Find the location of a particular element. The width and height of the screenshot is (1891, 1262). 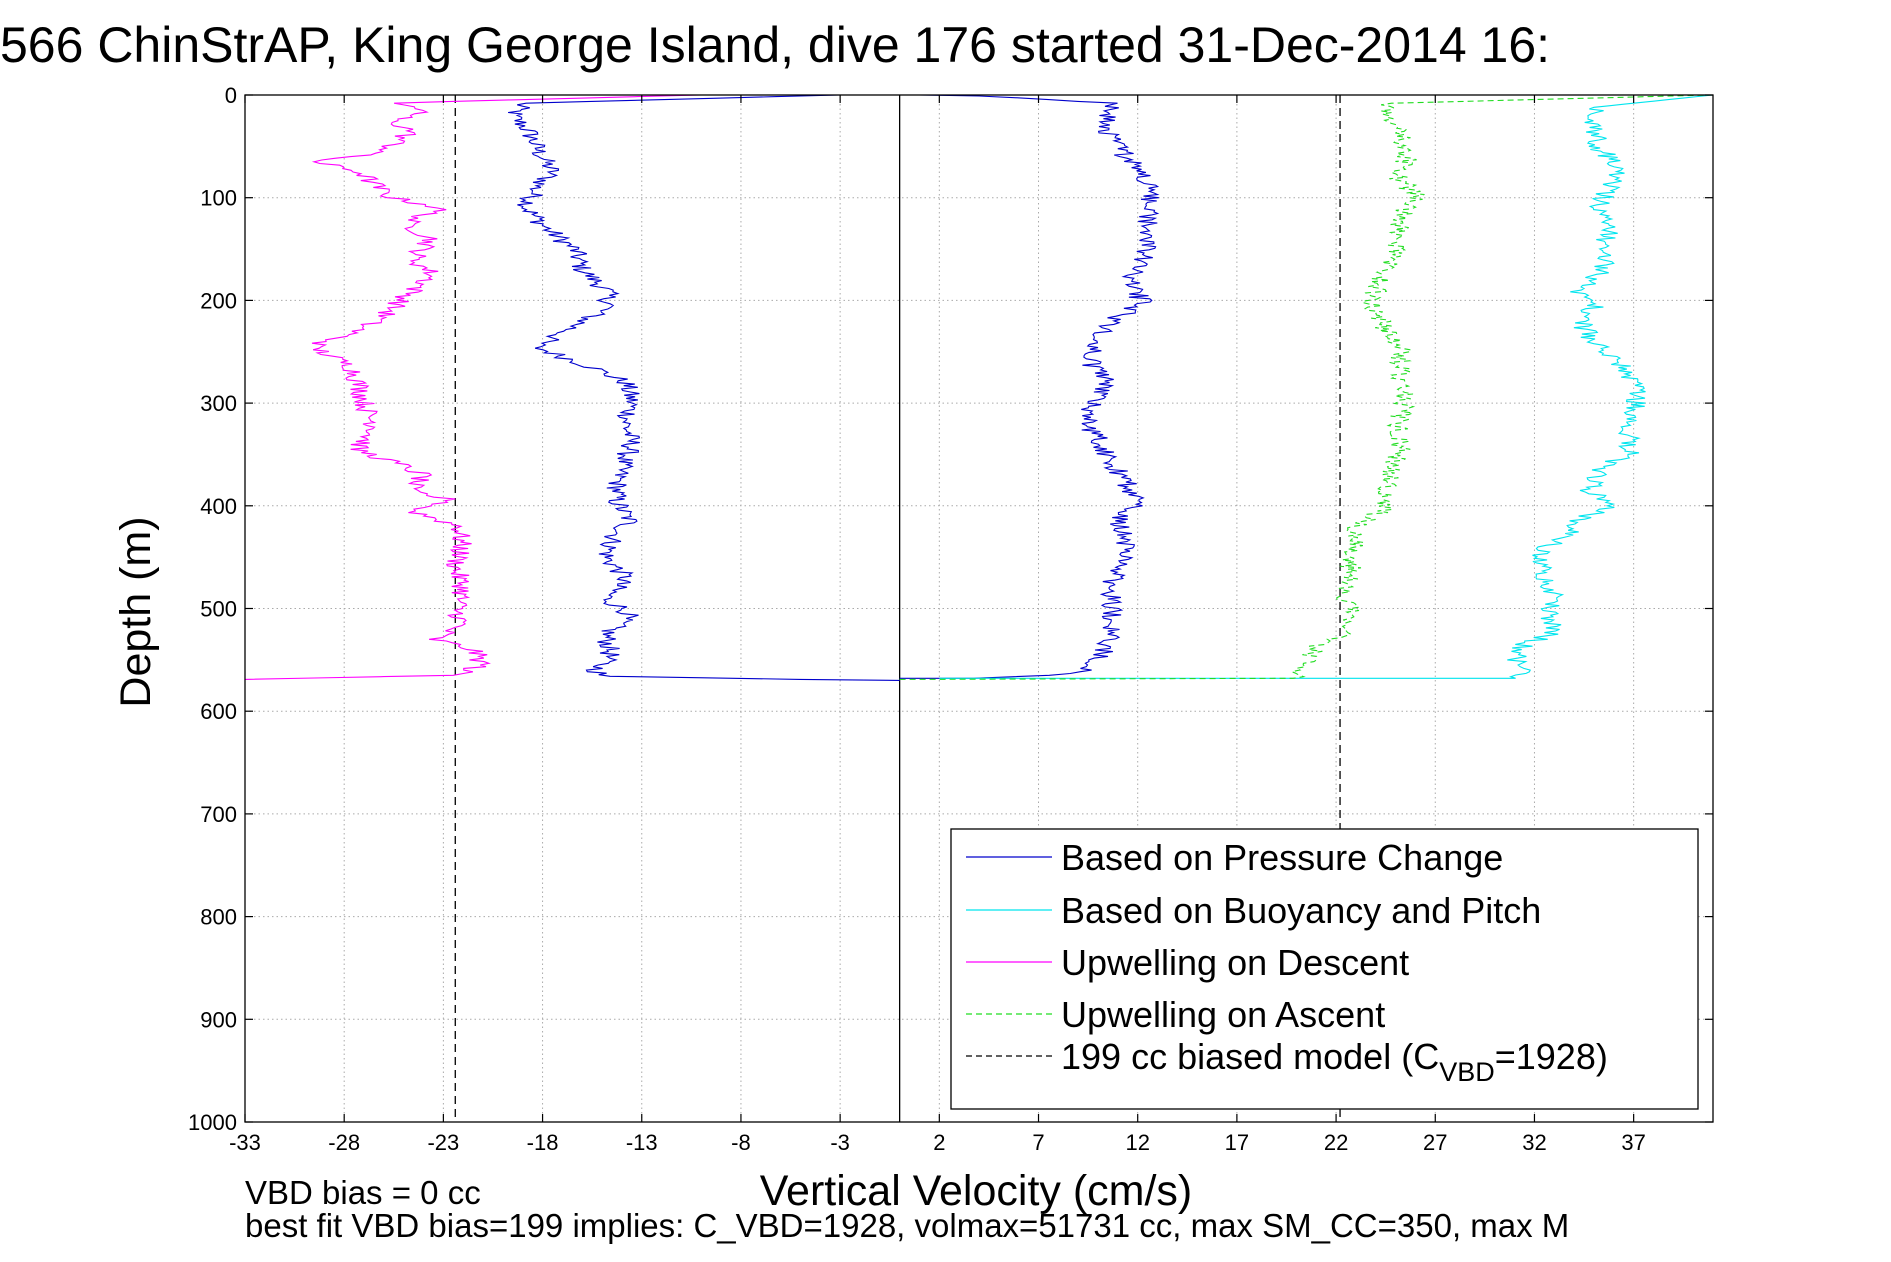

x-tick-label: -33 is located at coordinates (245, 1142).